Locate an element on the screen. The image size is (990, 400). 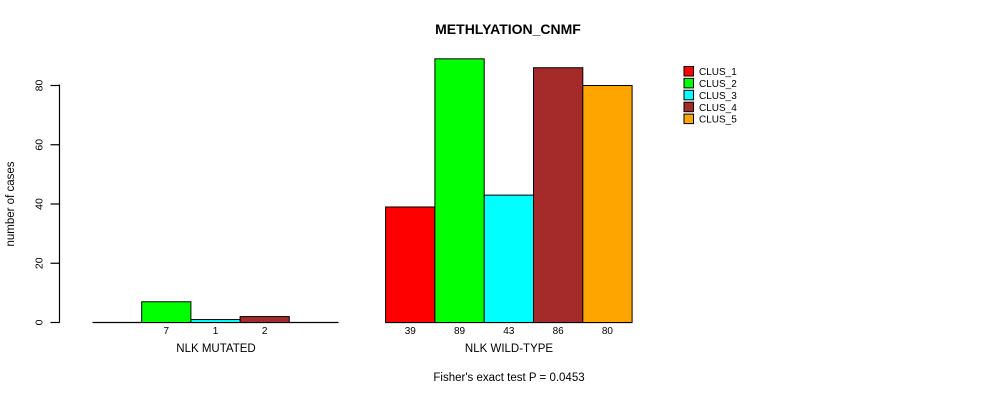
y-axis-tick-label: 80 is located at coordinates (40, 86).